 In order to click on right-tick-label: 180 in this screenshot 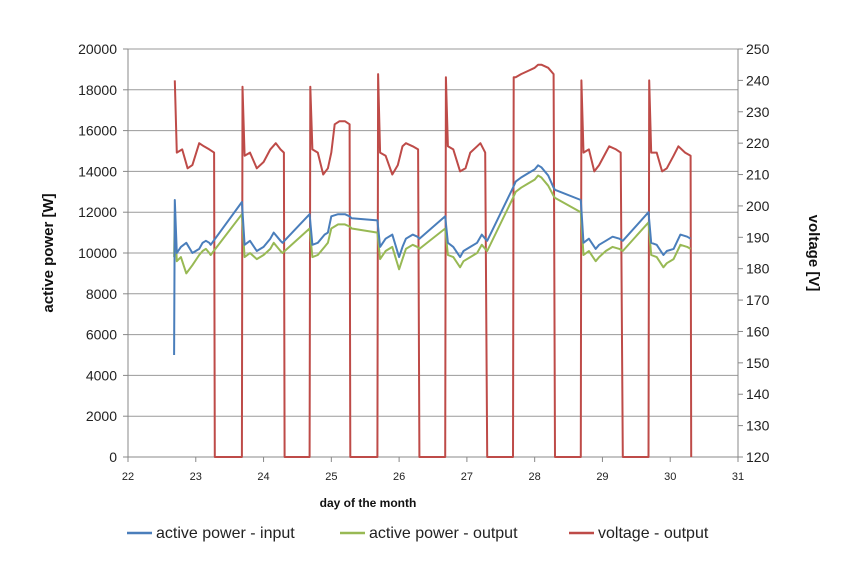, I will do `click(758, 269)`.